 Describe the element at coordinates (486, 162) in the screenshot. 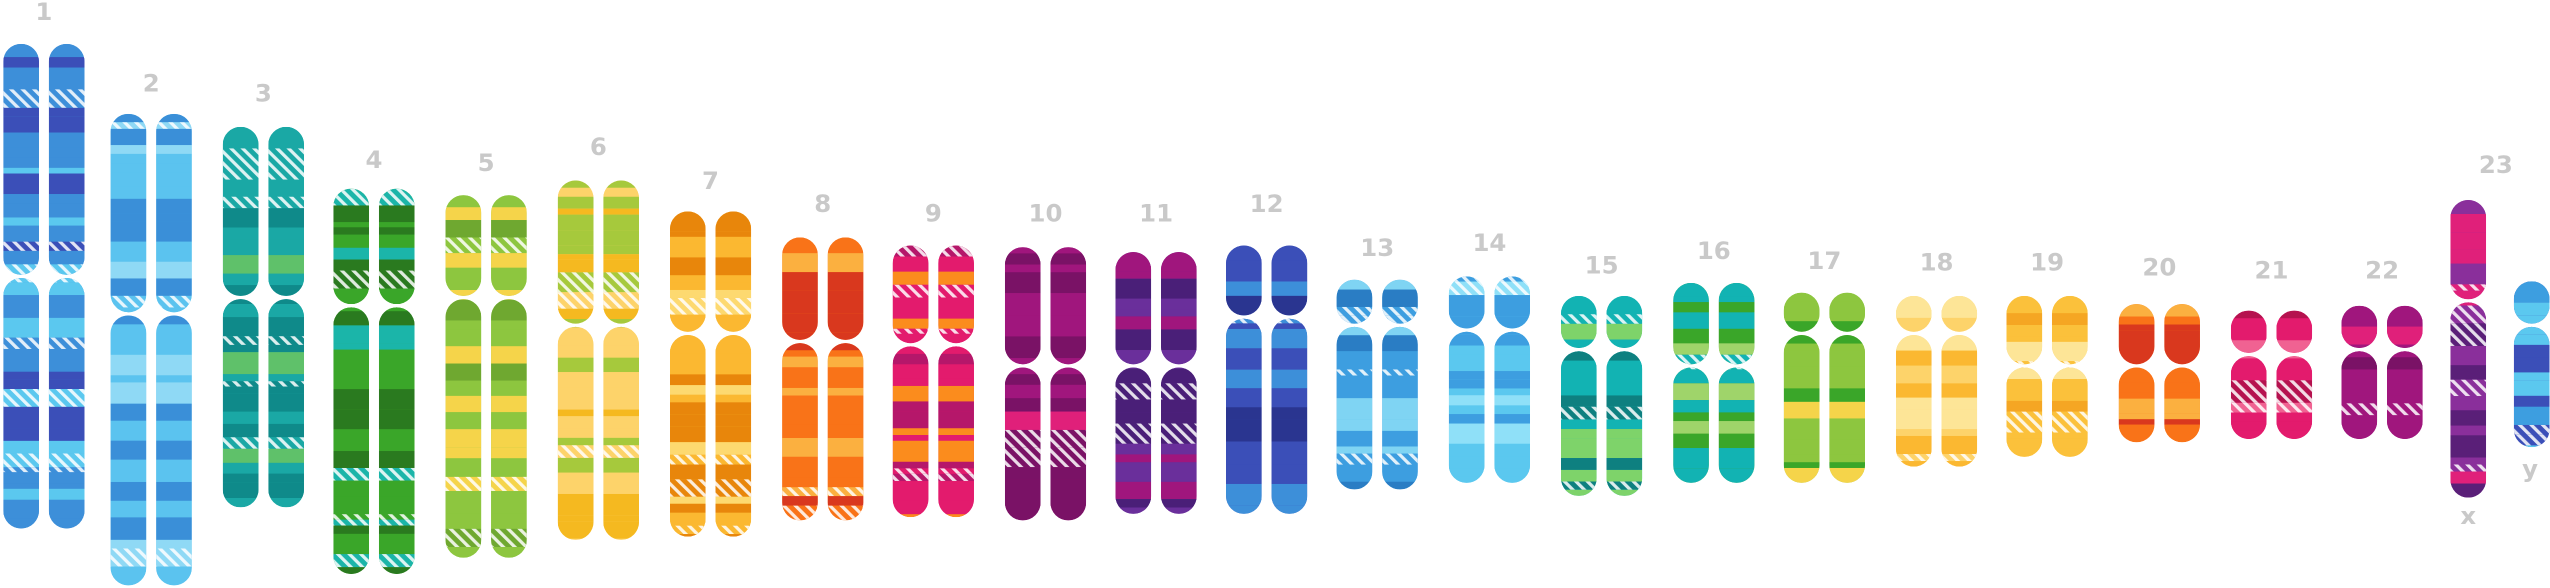

I see `chromosome-label: 5` at that location.